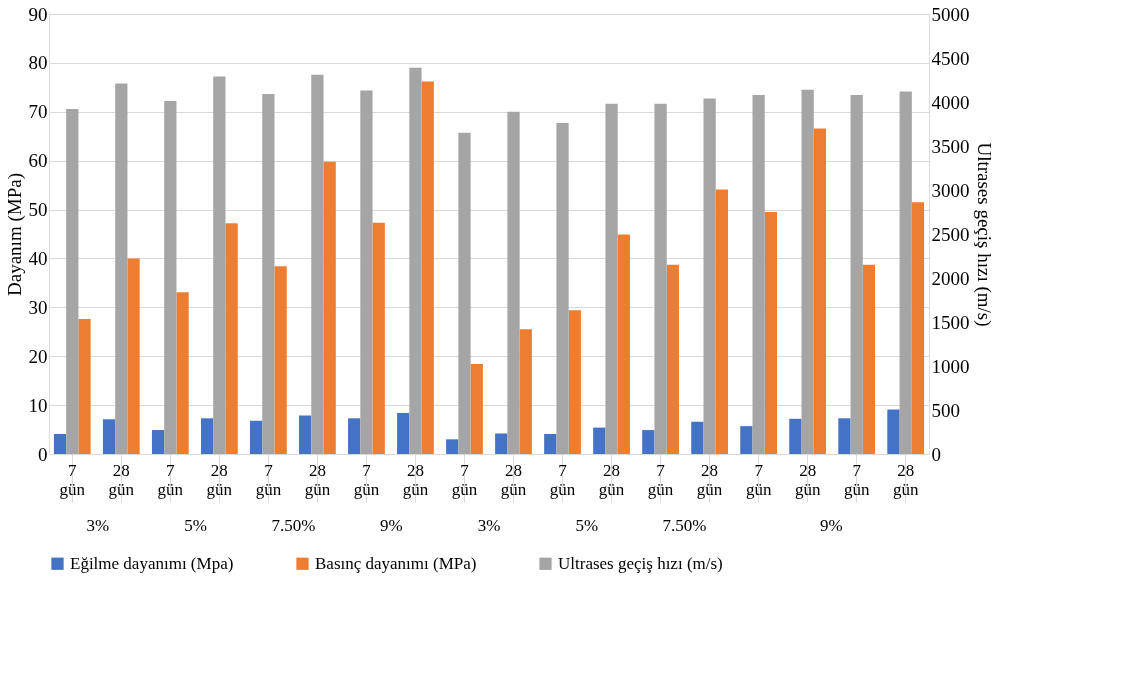 The image size is (1129, 676). Describe the element at coordinates (38, 356) in the screenshot. I see `y-tick-label: 20` at that location.